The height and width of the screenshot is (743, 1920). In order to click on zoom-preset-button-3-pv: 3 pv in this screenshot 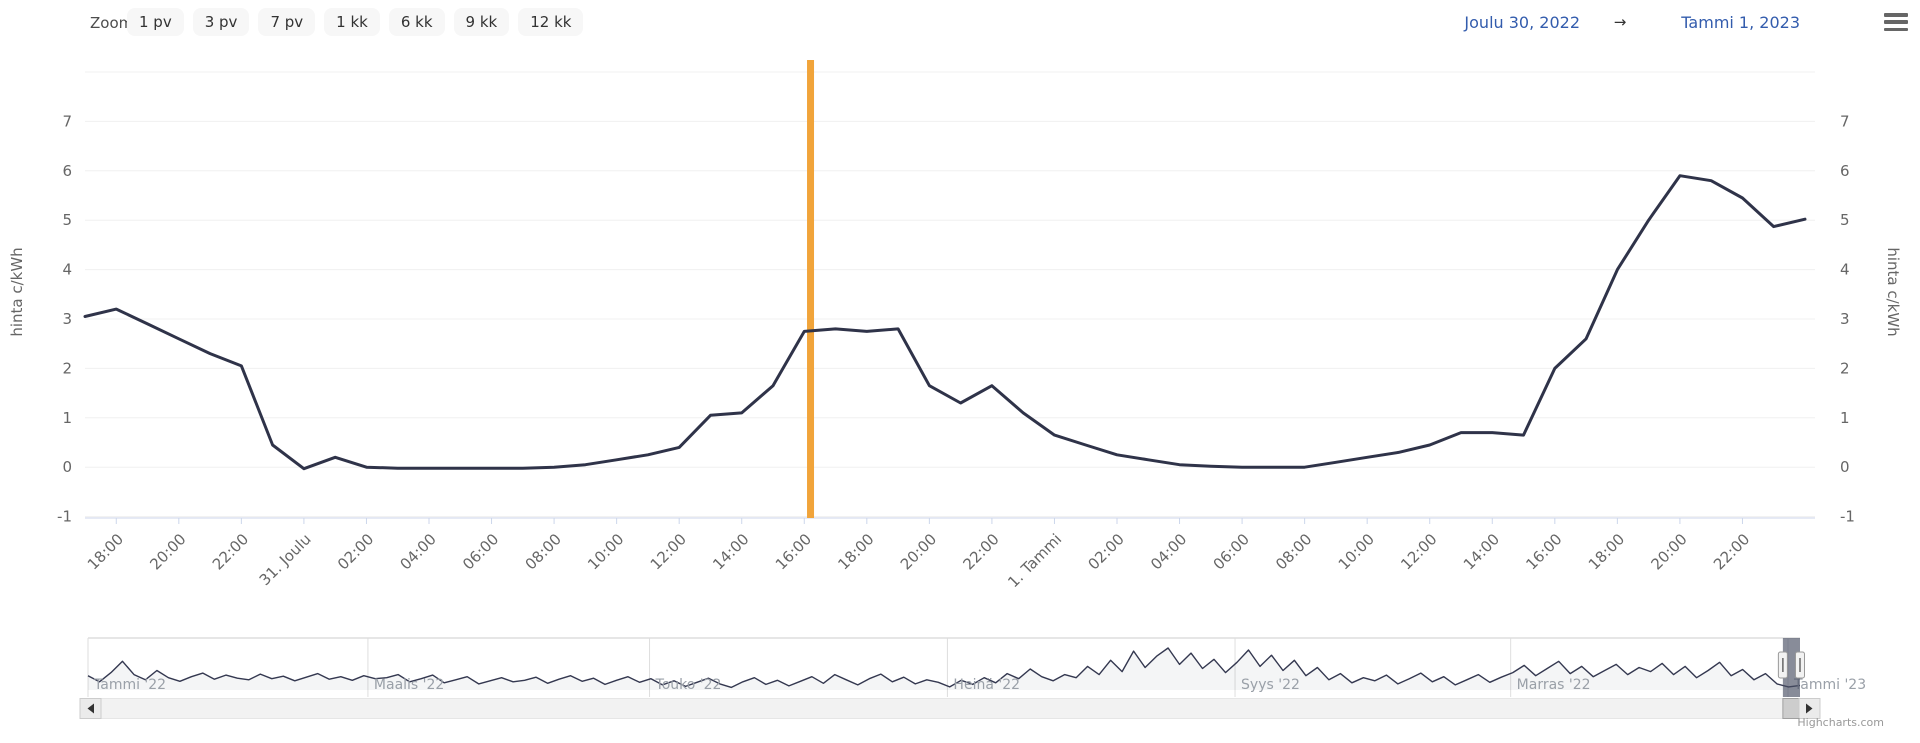, I will do `click(221, 22)`.